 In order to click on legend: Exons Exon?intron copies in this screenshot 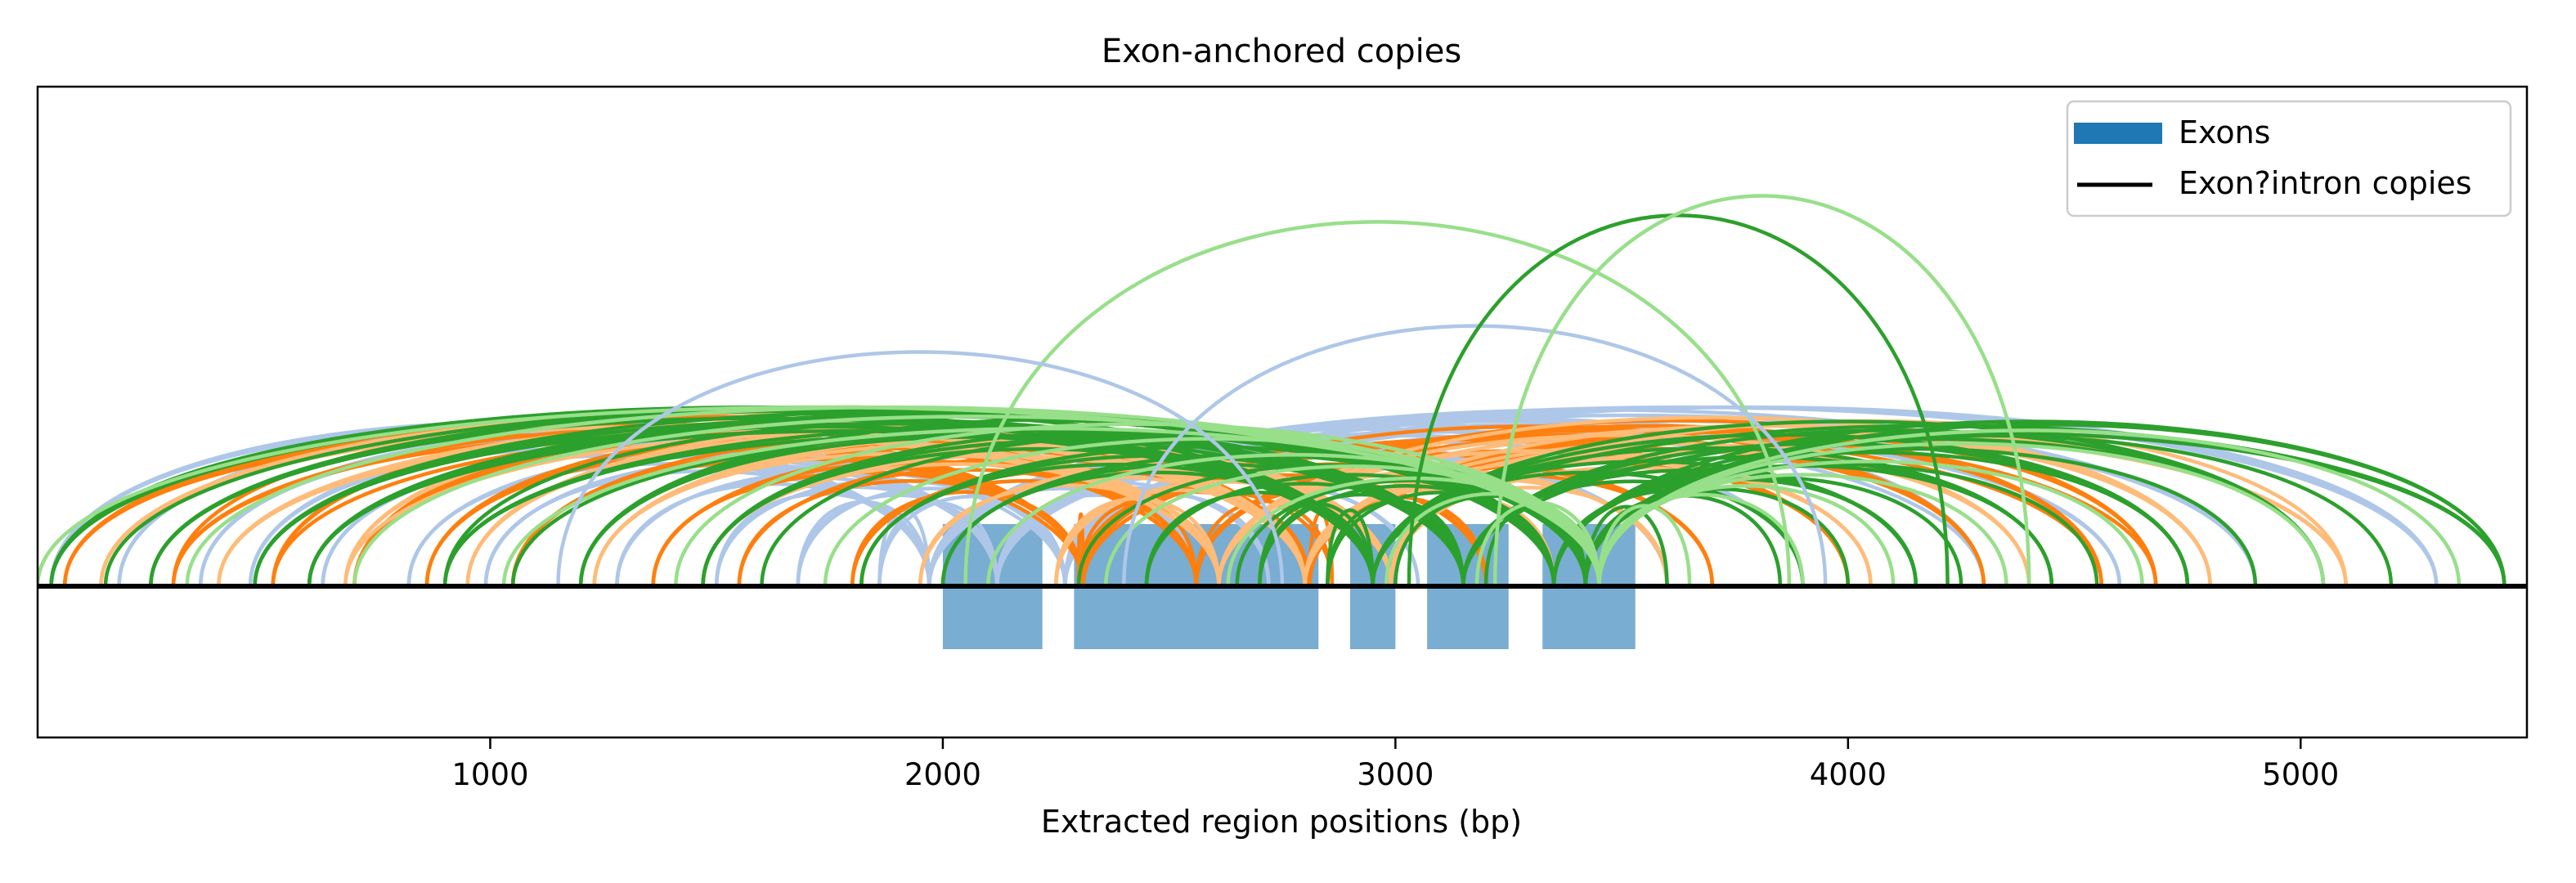, I will do `click(2289, 158)`.